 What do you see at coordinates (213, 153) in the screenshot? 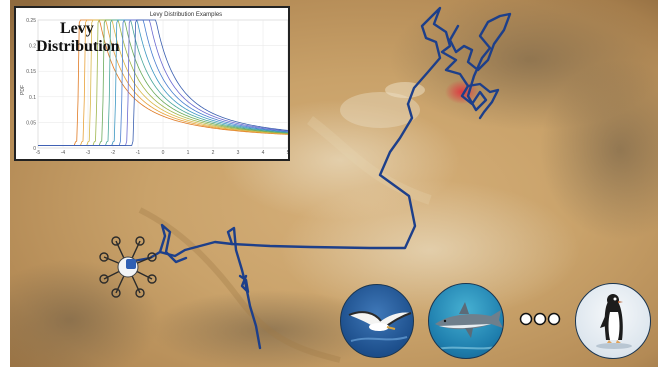
I see `x-tick-label: 2` at bounding box center [213, 153].